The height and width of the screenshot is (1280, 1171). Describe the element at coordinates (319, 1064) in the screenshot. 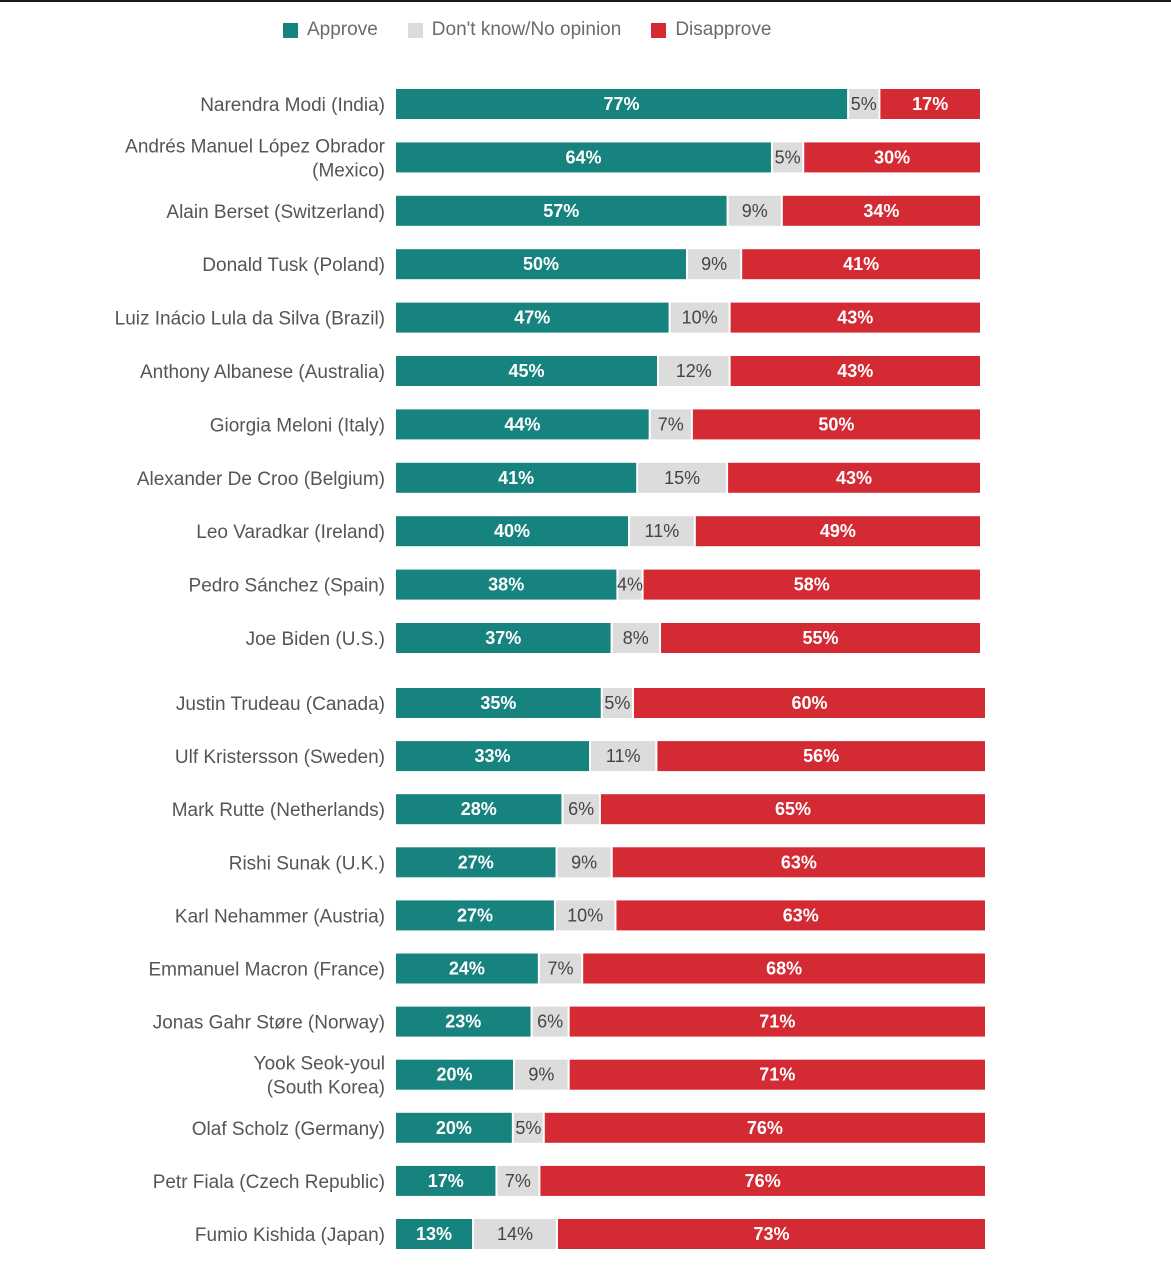

I see `row-label: Yook Seok-youl` at that location.